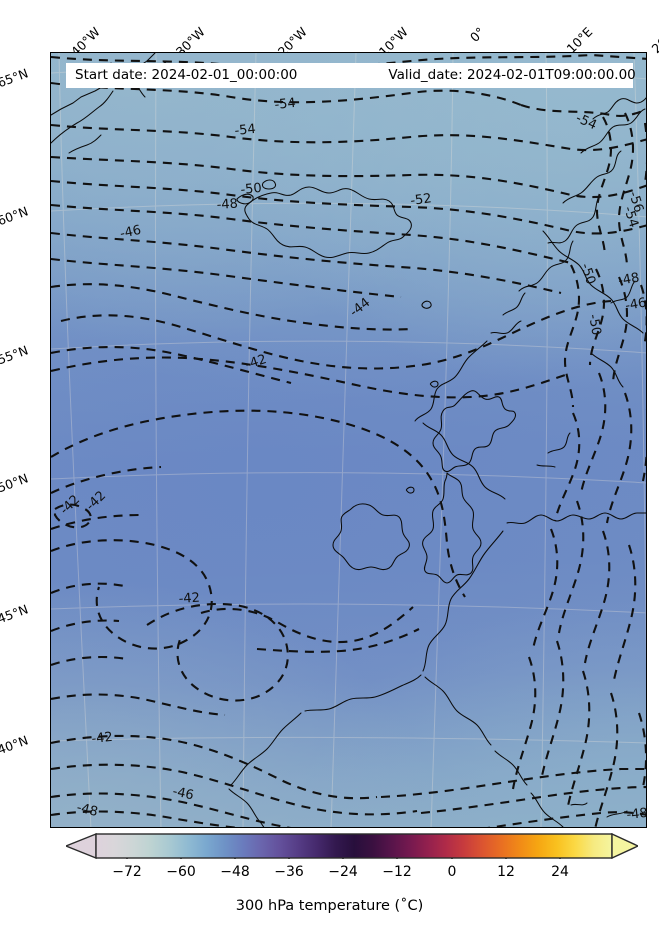  Describe the element at coordinates (477, 34) in the screenshot. I see `lon-tick-label: 0°` at that location.